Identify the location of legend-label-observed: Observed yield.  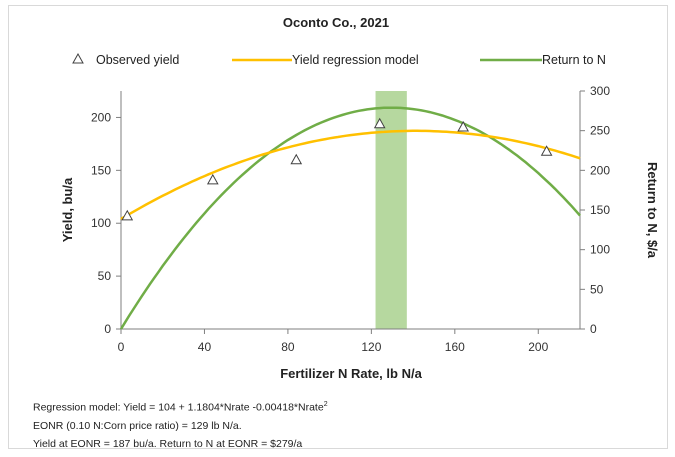
(137, 60).